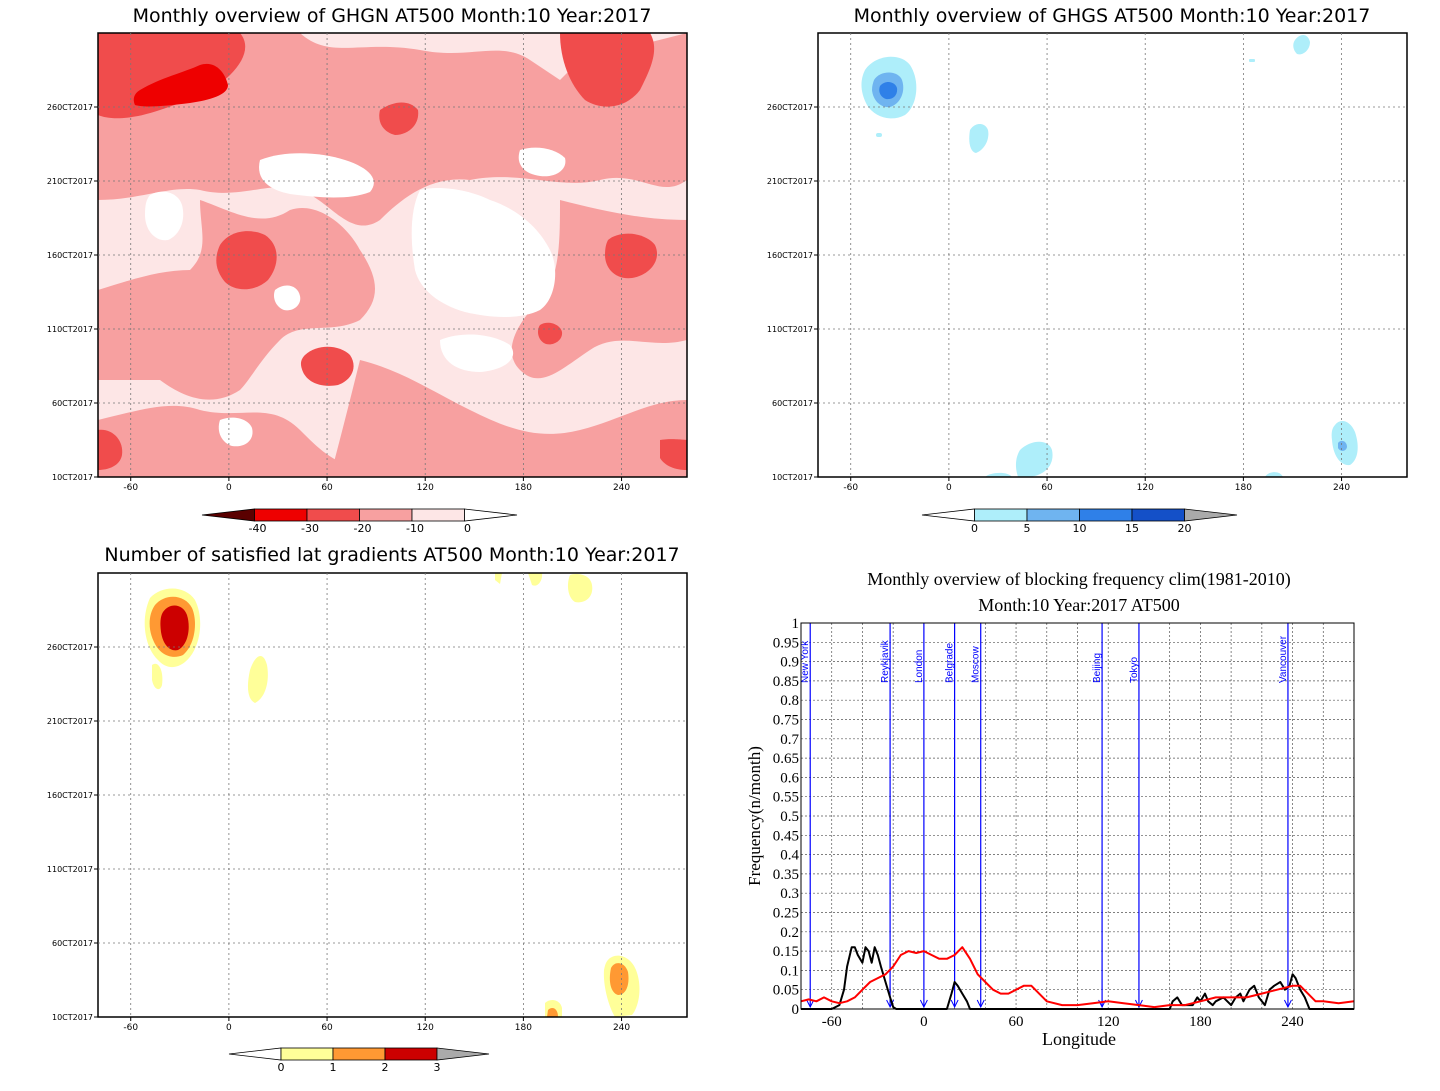  What do you see at coordinates (1080, 528) in the screenshot?
I see `colorbar-tick-label: 10` at bounding box center [1080, 528].